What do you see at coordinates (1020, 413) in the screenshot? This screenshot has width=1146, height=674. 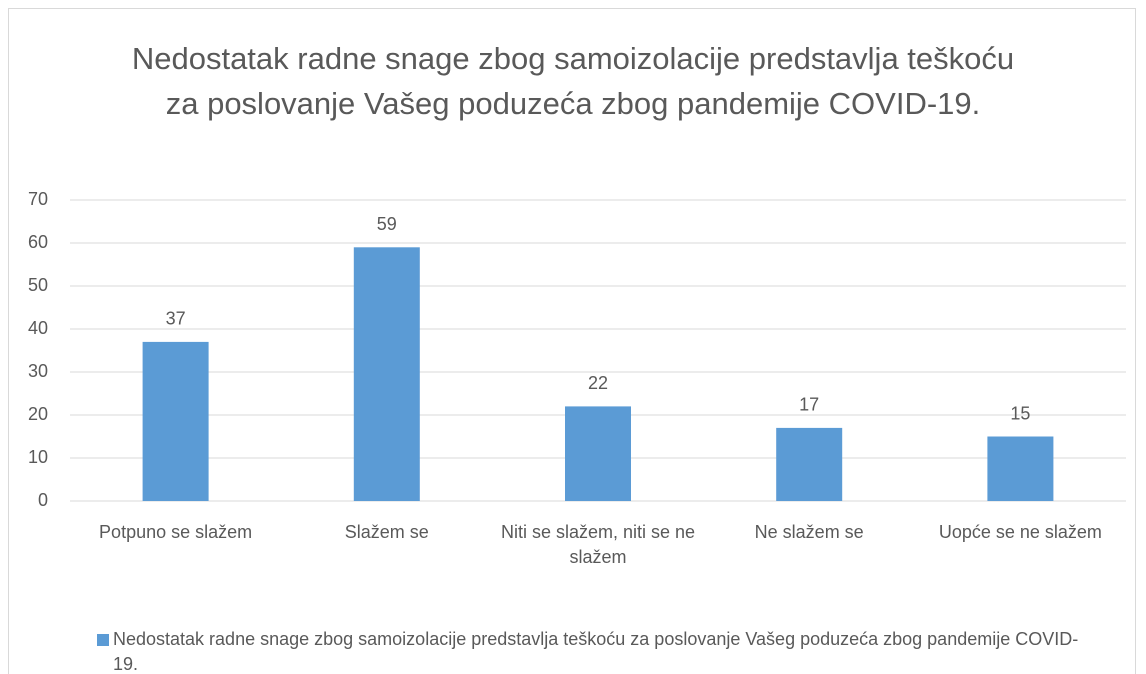 I see `data-label: 15` at bounding box center [1020, 413].